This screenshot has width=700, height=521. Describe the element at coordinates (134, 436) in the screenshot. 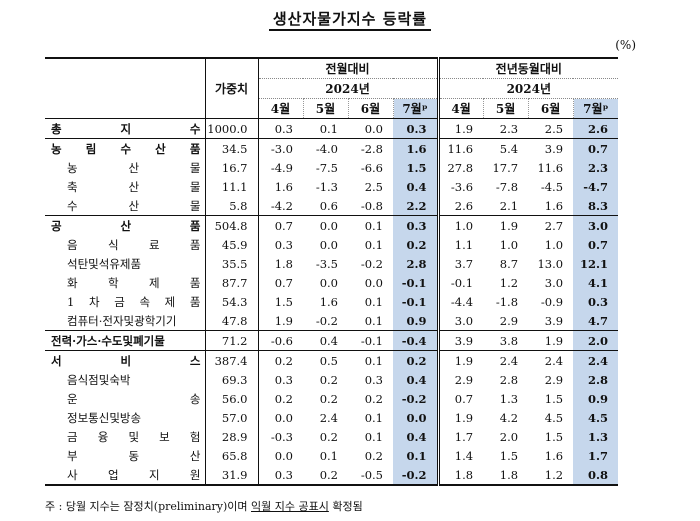

I see `row-label: 금 융 및 보 험` at that location.